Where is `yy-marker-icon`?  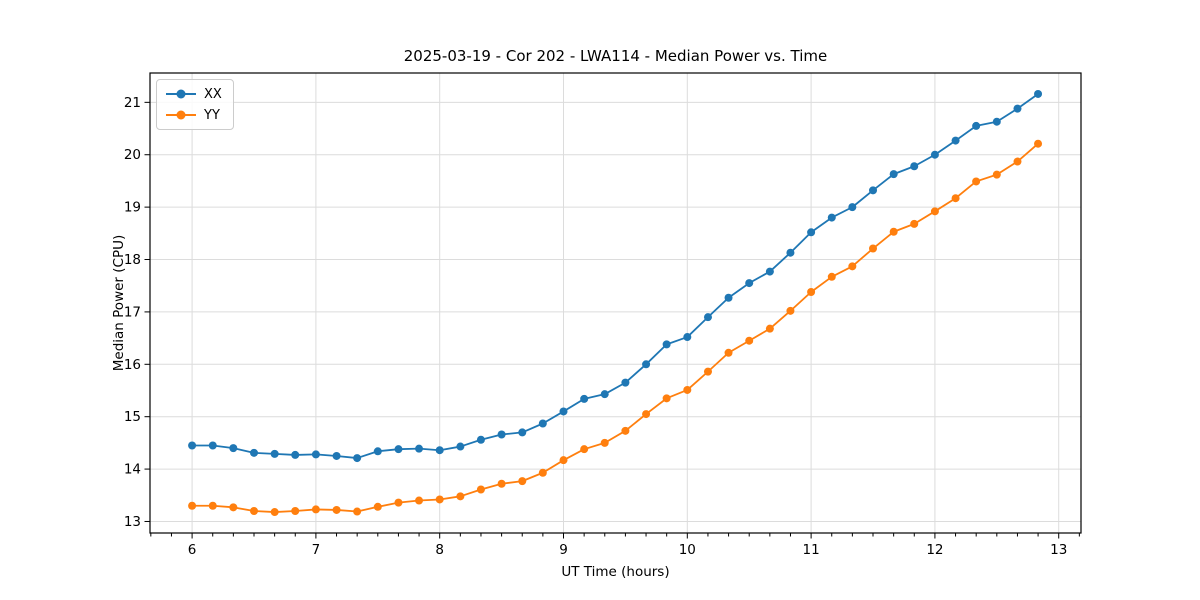 yy-marker-icon is located at coordinates (181, 115).